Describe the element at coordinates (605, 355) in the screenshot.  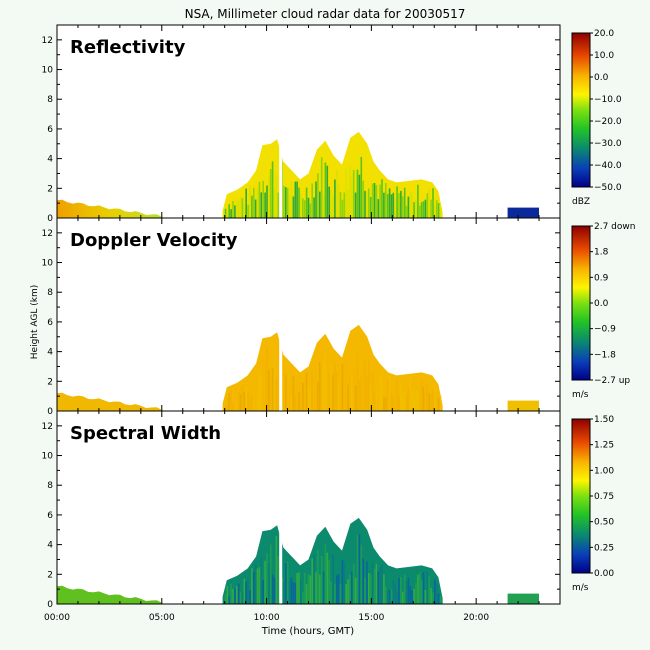
I see `colorbar-tick-label: −1.8` at that location.